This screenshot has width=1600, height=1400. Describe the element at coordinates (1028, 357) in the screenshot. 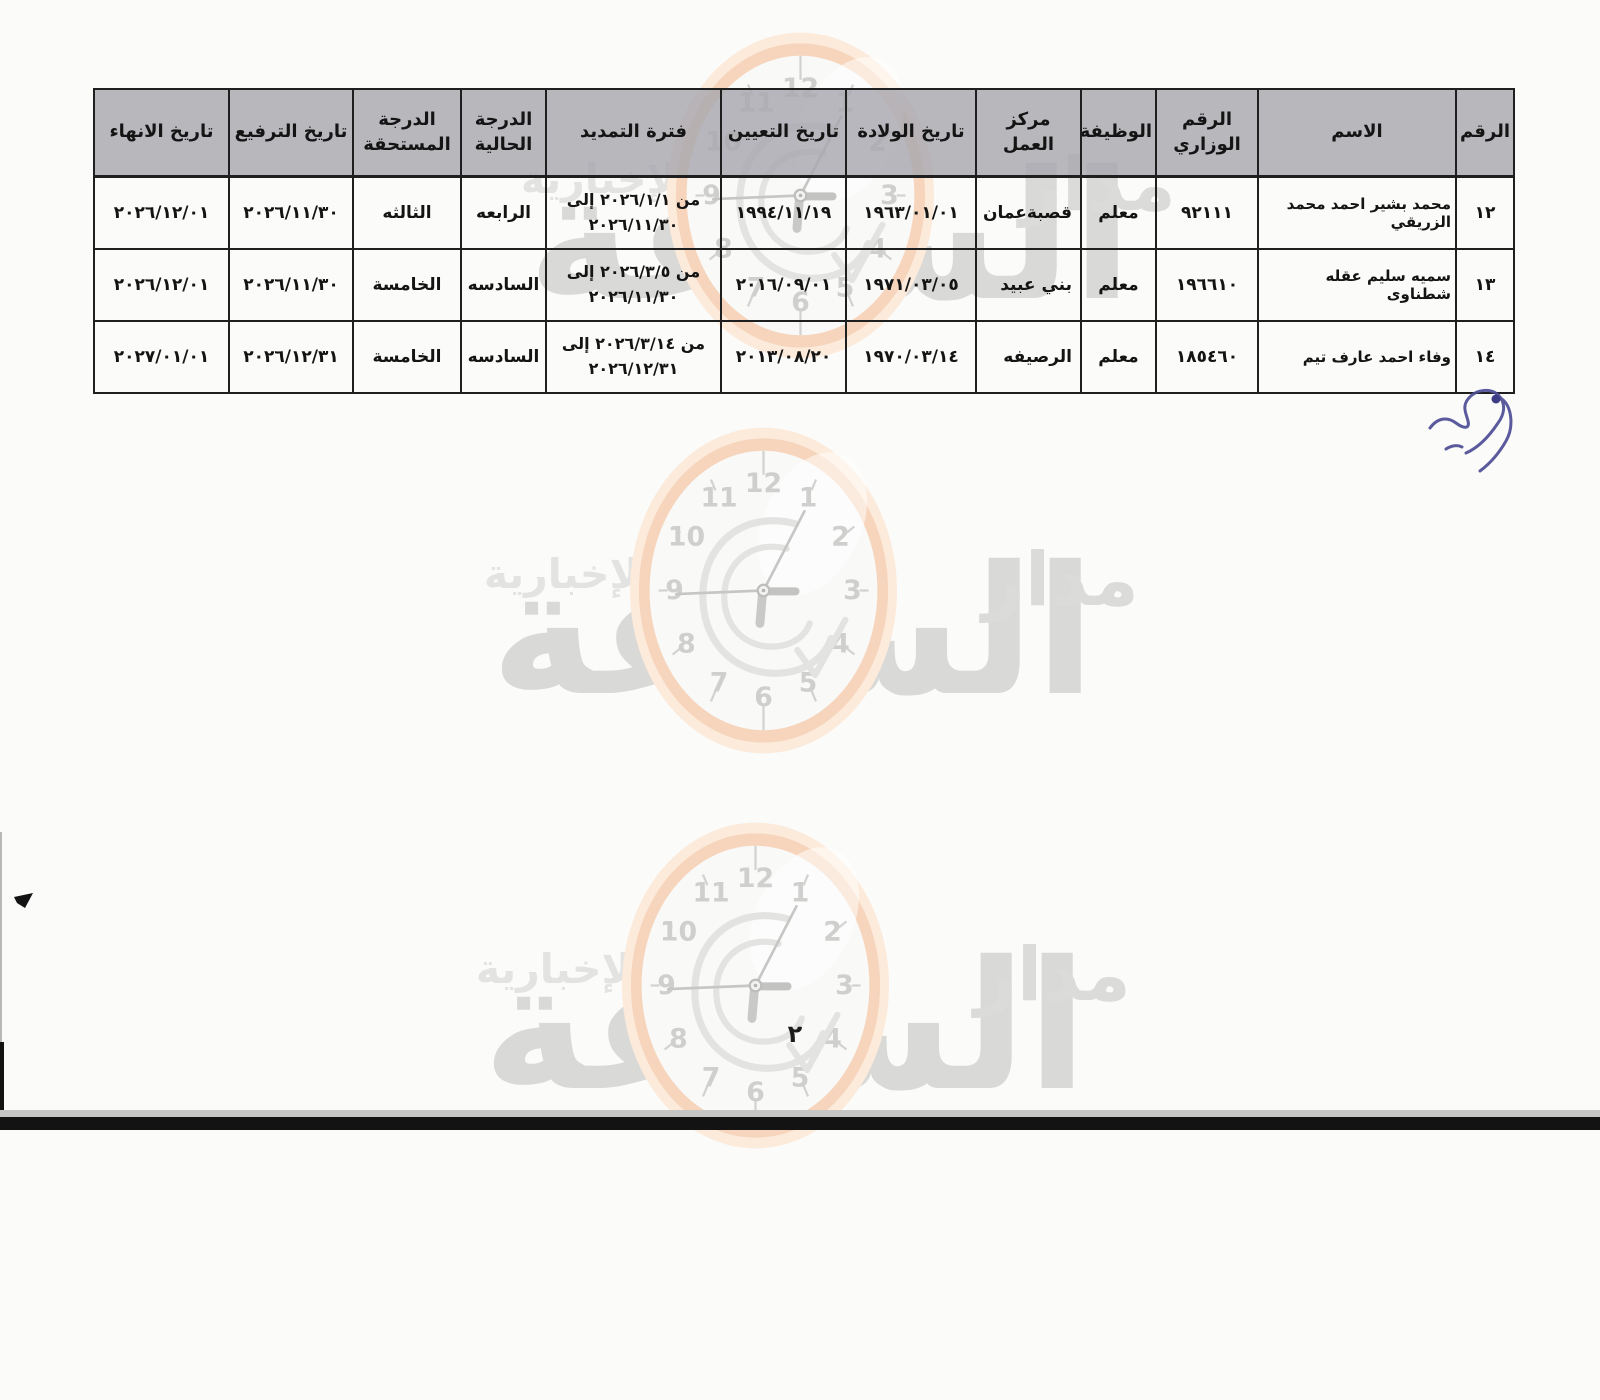

I see `cell-work-center: الرصيفه` at that location.